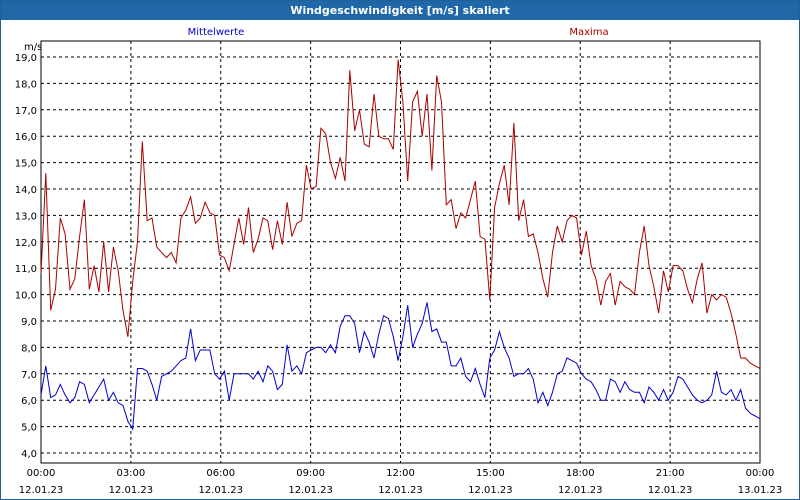 The width and height of the screenshot is (800, 500). Describe the element at coordinates (29, 428) in the screenshot. I see `y-tick-label: 5,0` at that location.